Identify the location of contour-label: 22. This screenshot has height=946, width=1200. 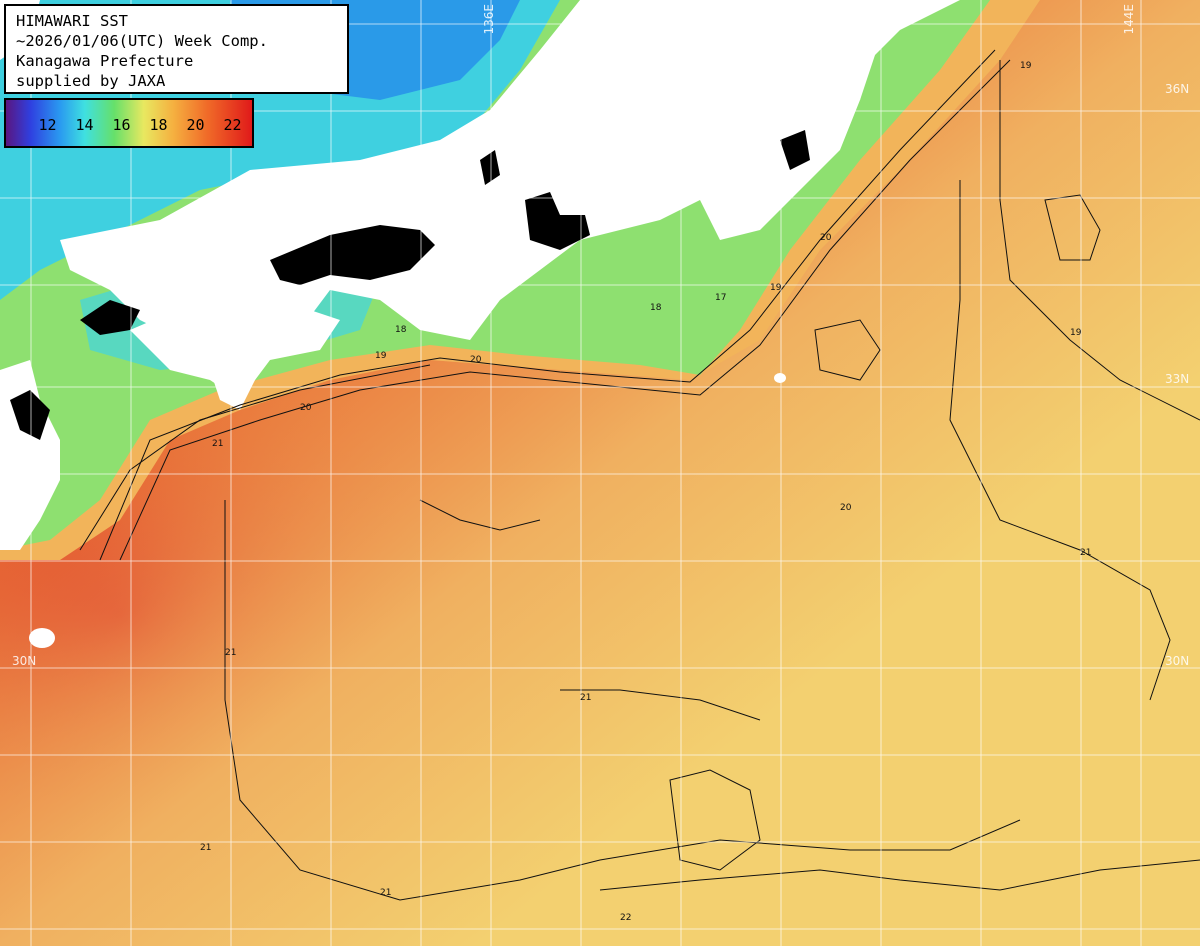
(625, 918).